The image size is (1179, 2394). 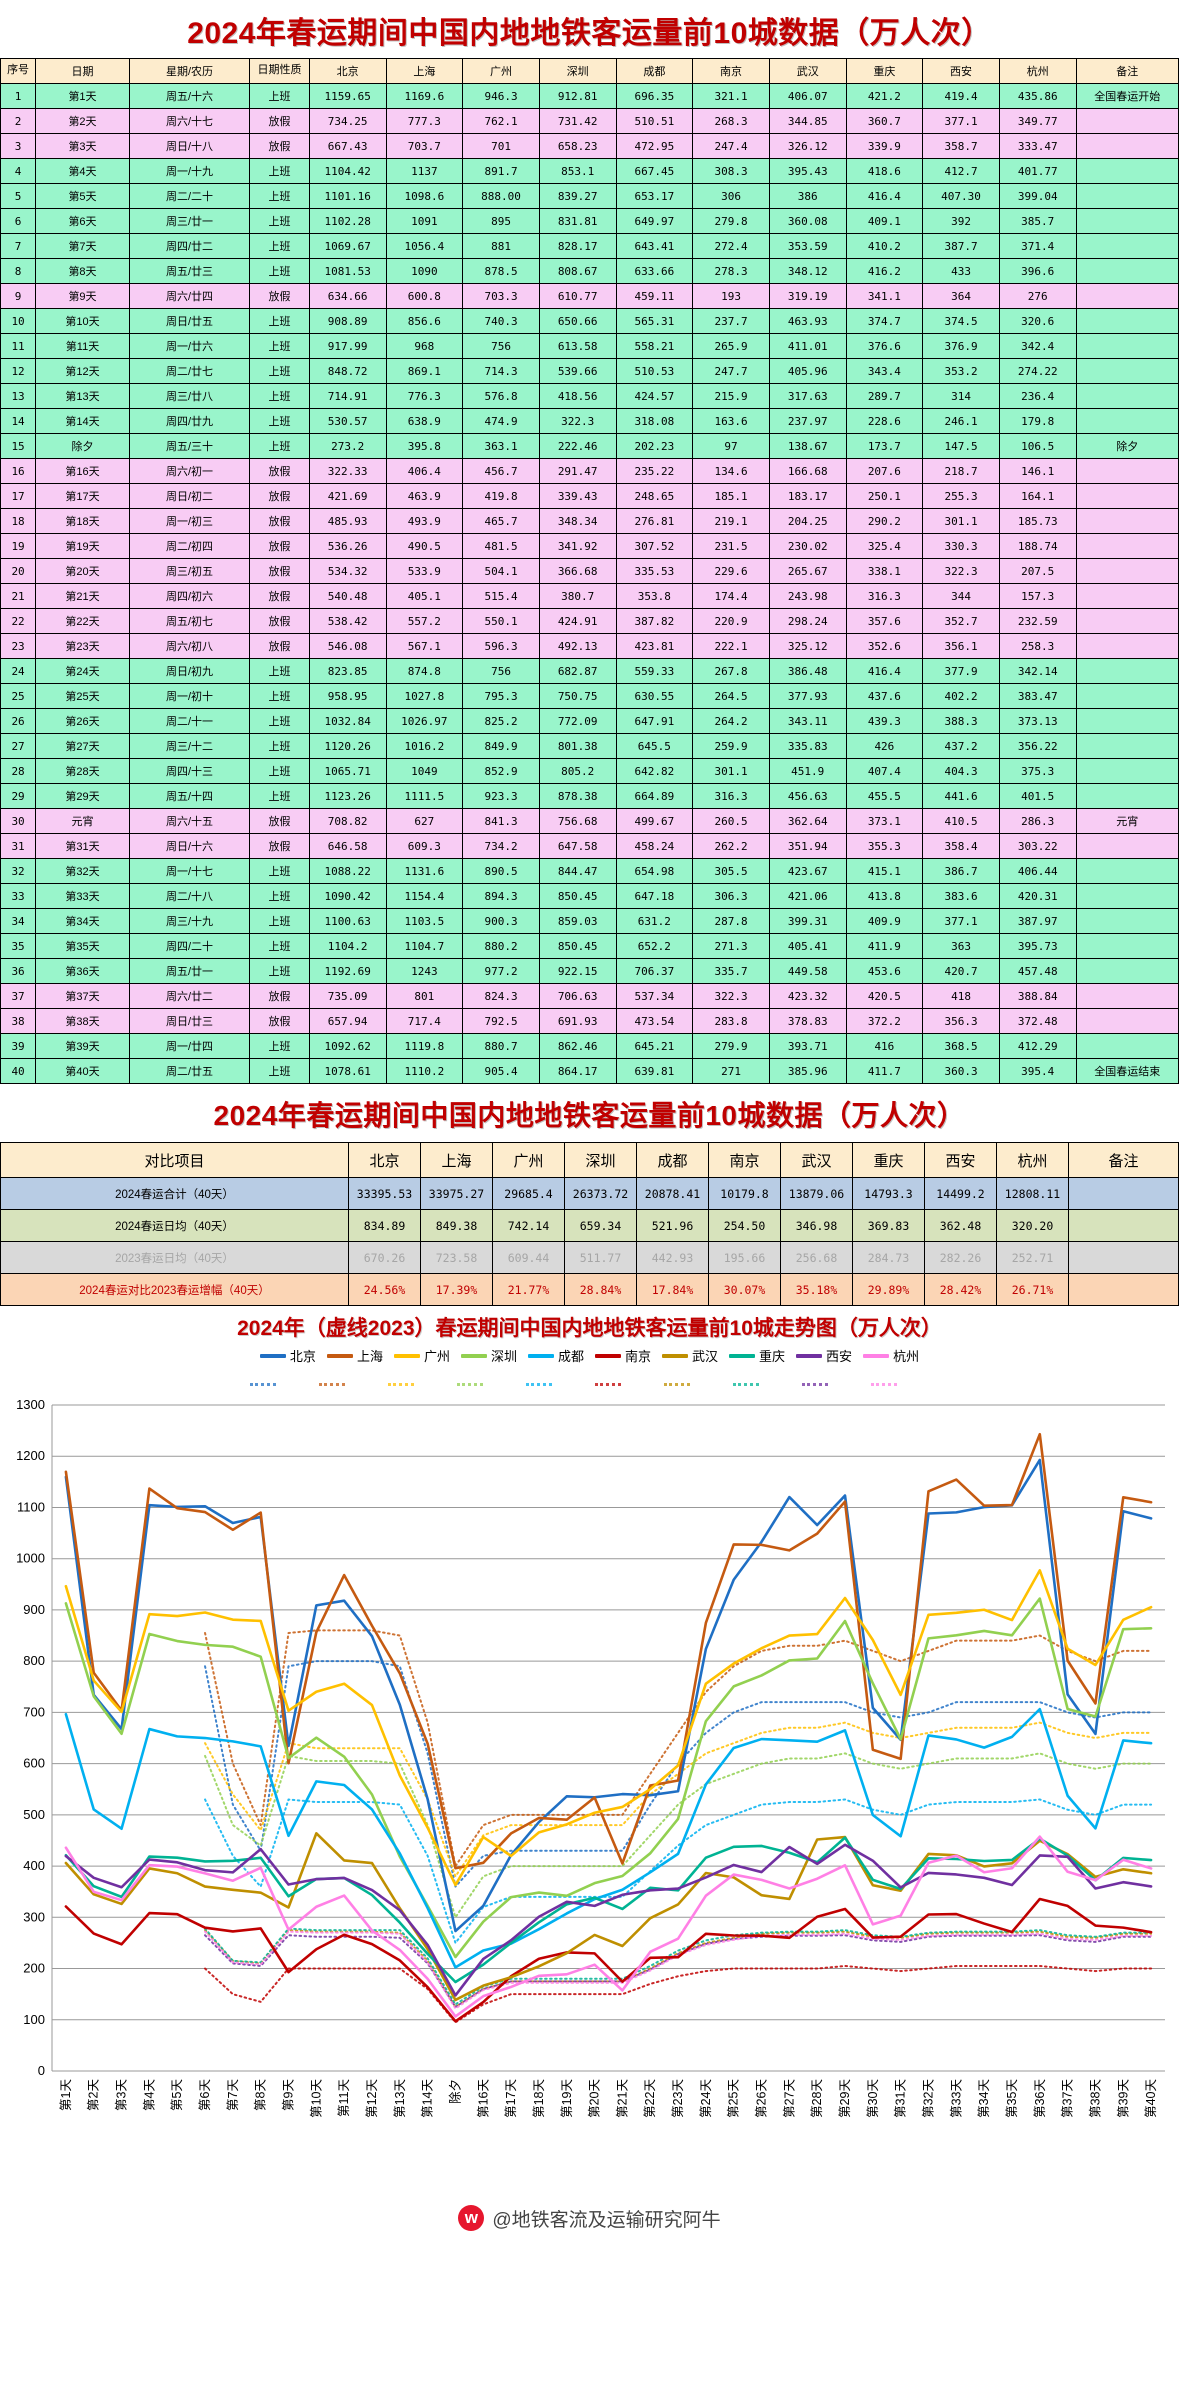 I want to click on cell-1: 第16天, so click(x=82, y=471).